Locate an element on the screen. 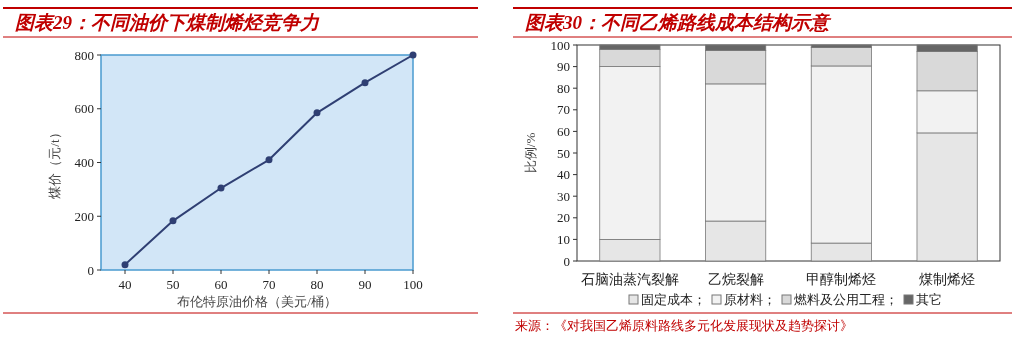 This screenshot has height=337, width=1034. x-tick-label: 70 is located at coordinates (269, 284).